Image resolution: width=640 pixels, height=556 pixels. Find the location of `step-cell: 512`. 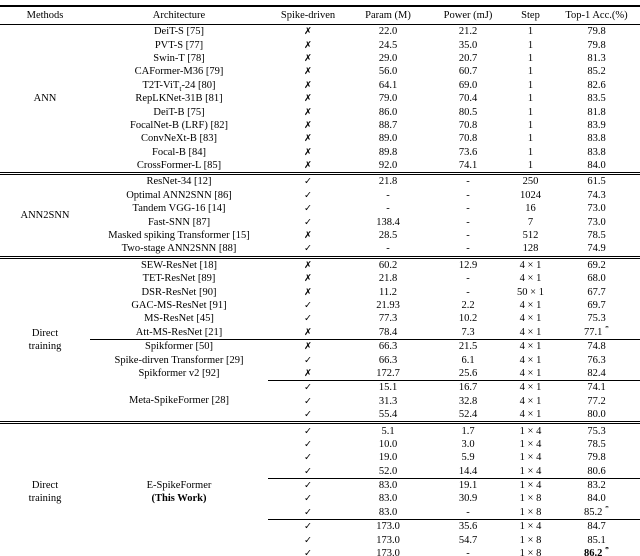

step-cell: 512 is located at coordinates (530, 236).